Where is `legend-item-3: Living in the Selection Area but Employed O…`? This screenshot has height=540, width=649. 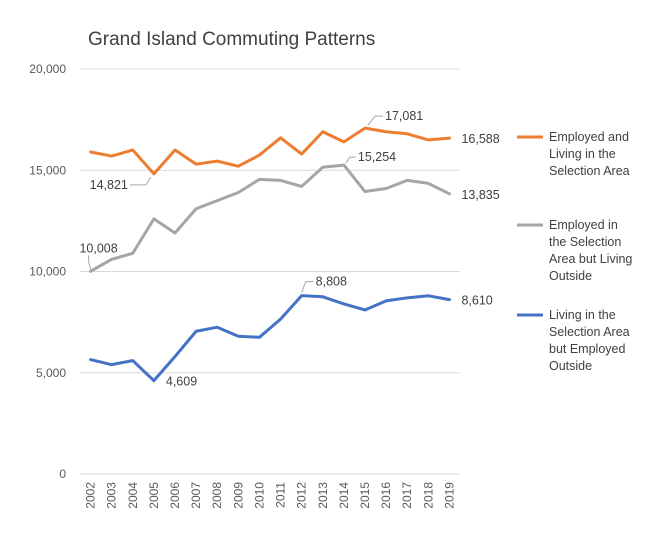
legend-item-3: Living in the Selection Area but Employed O… is located at coordinates (573, 340).